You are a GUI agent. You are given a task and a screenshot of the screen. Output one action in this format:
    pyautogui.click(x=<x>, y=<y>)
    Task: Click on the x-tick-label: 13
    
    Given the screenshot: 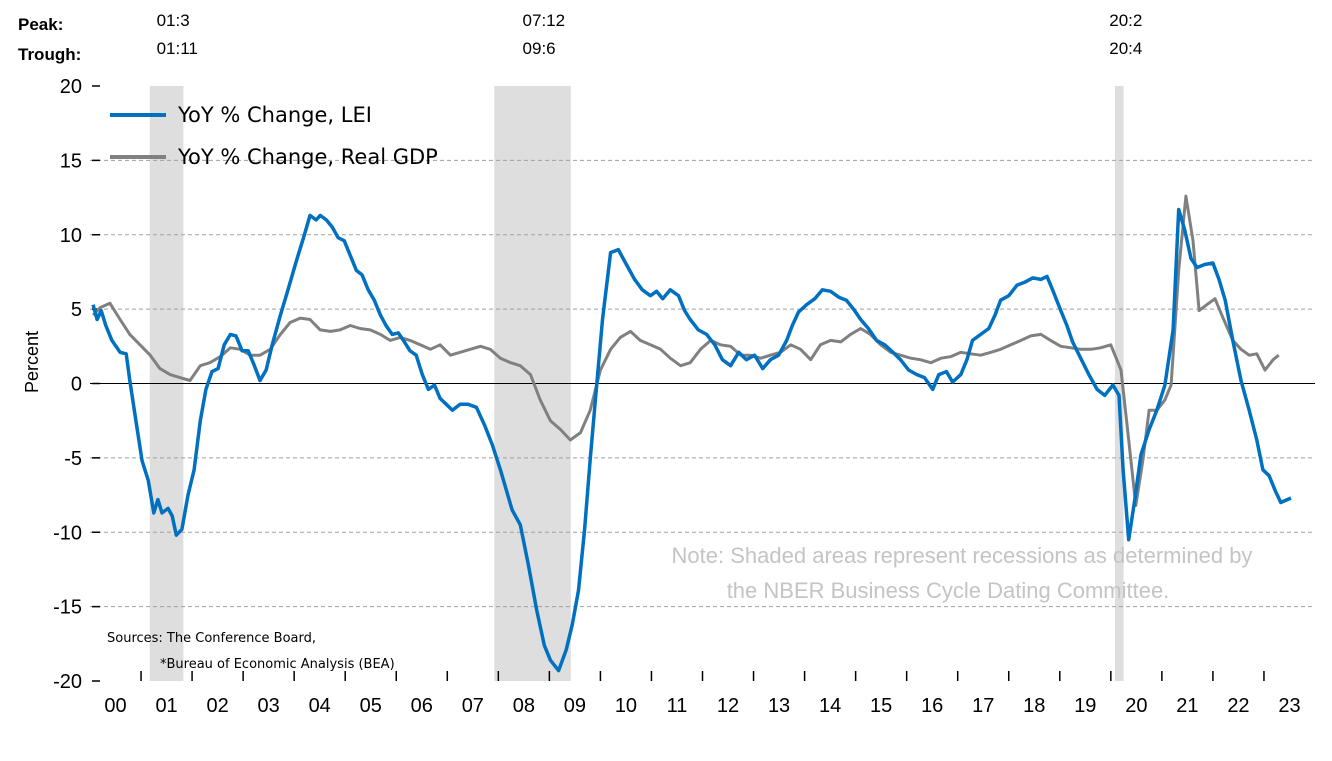 What is the action you would take?
    pyautogui.click(x=779, y=706)
    